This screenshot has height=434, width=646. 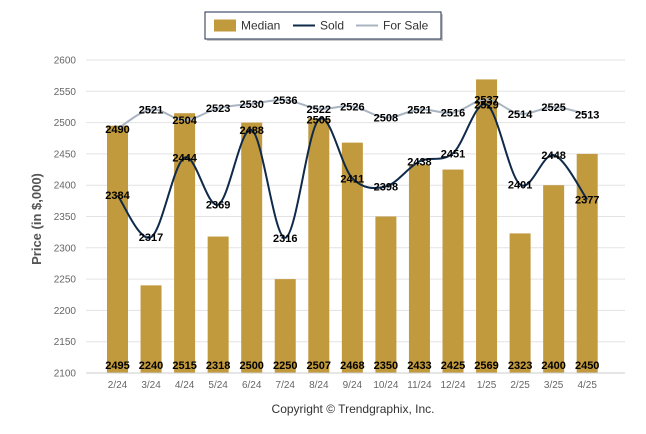 What do you see at coordinates (319, 366) in the screenshot?
I see `median-data-label: 2507` at bounding box center [319, 366].